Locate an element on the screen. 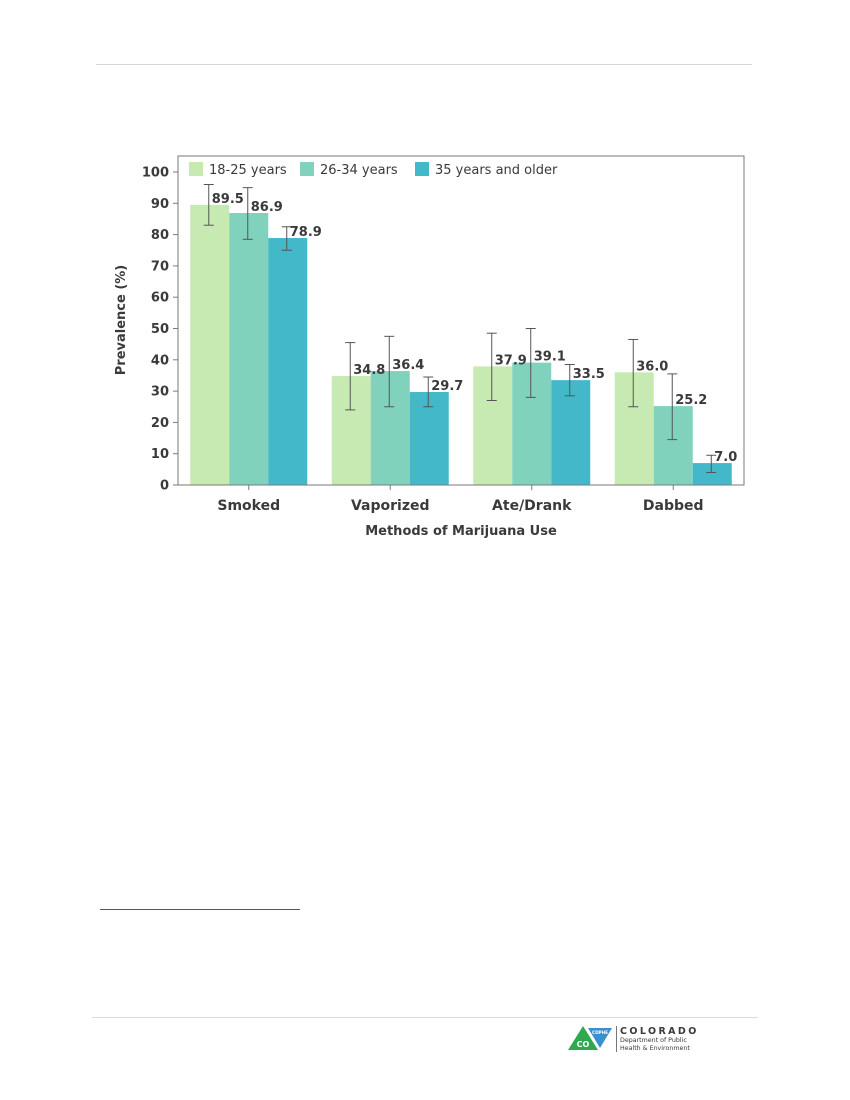 This screenshot has width=850, height=1100. x-category-label: Vaporized is located at coordinates (390, 506).